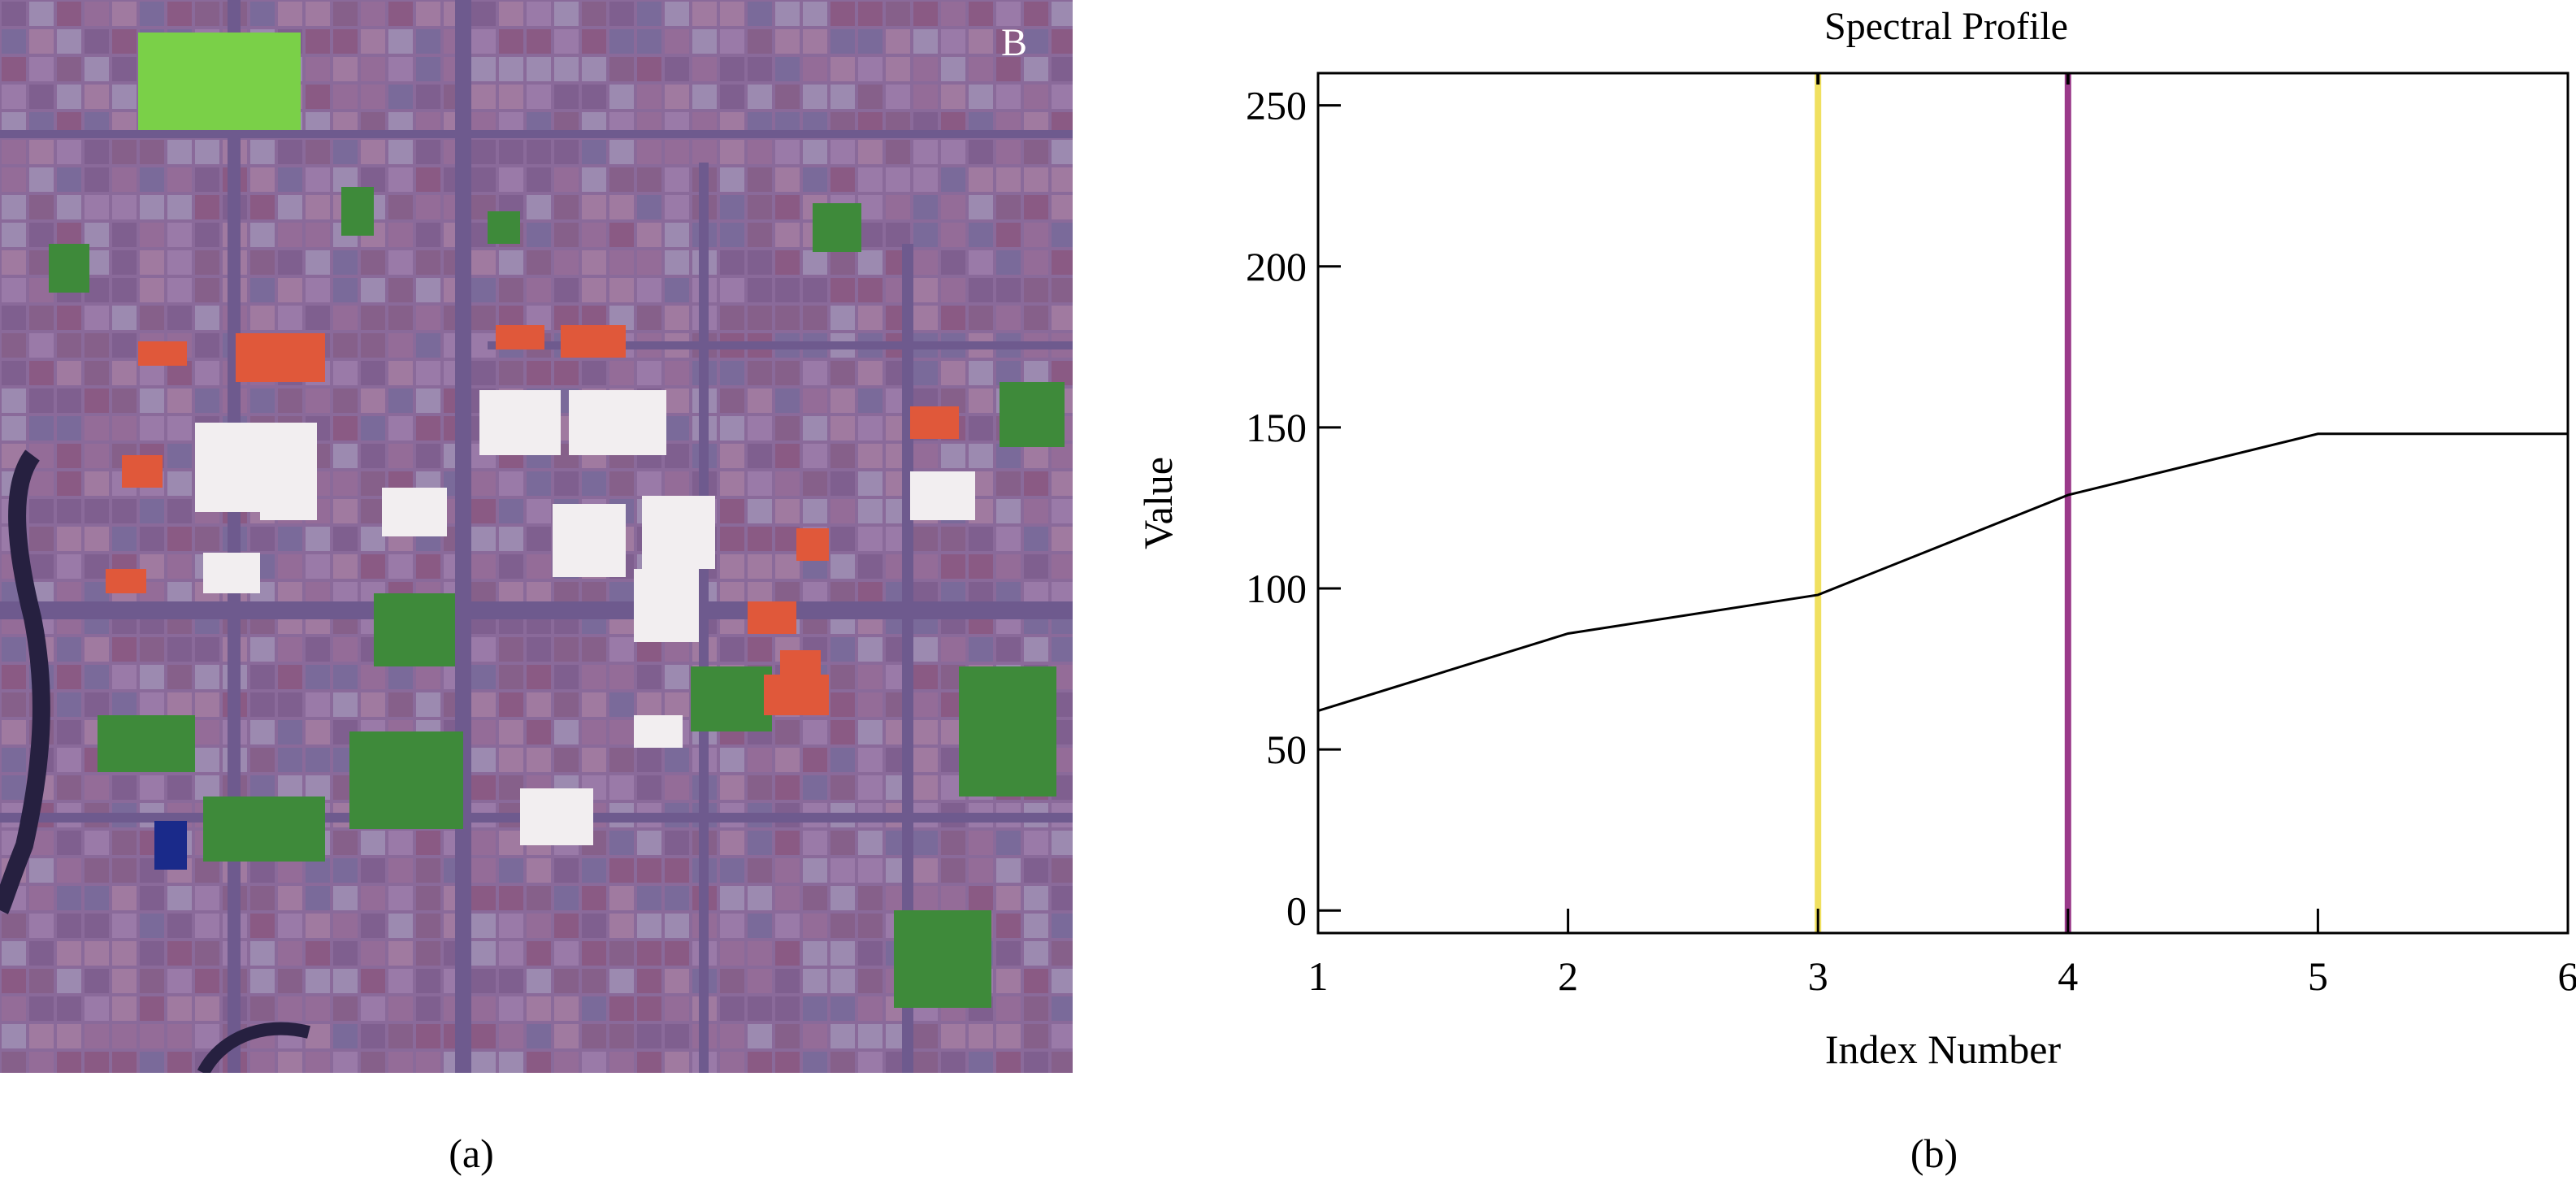  I want to click on y-tick-label: 0, so click(1296, 910).